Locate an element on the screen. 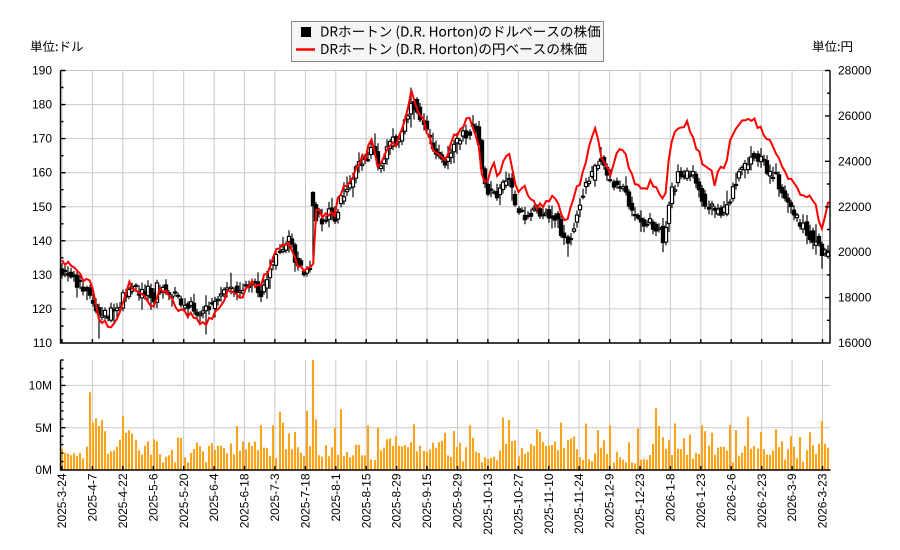 The width and height of the screenshot is (900, 550). svg-text: 24000 is located at coordinates (855, 161).